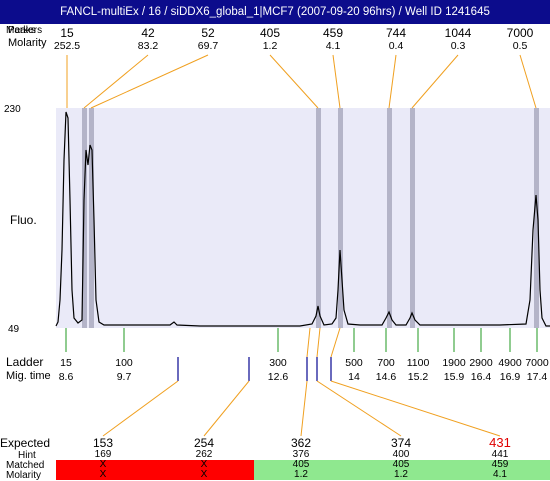  What do you see at coordinates (24, 475) in the screenshot?
I see `molarity-bottom-label: Molarity` at bounding box center [24, 475].